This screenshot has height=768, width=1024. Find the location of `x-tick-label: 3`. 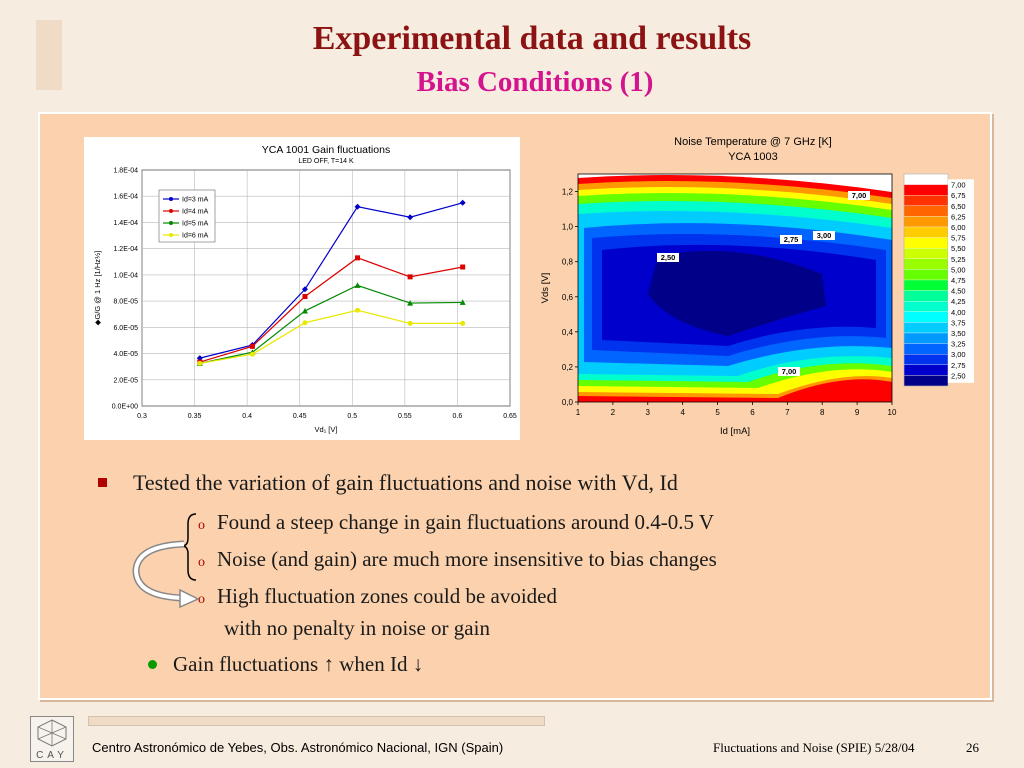

x-tick-label: 3 is located at coordinates (648, 412).